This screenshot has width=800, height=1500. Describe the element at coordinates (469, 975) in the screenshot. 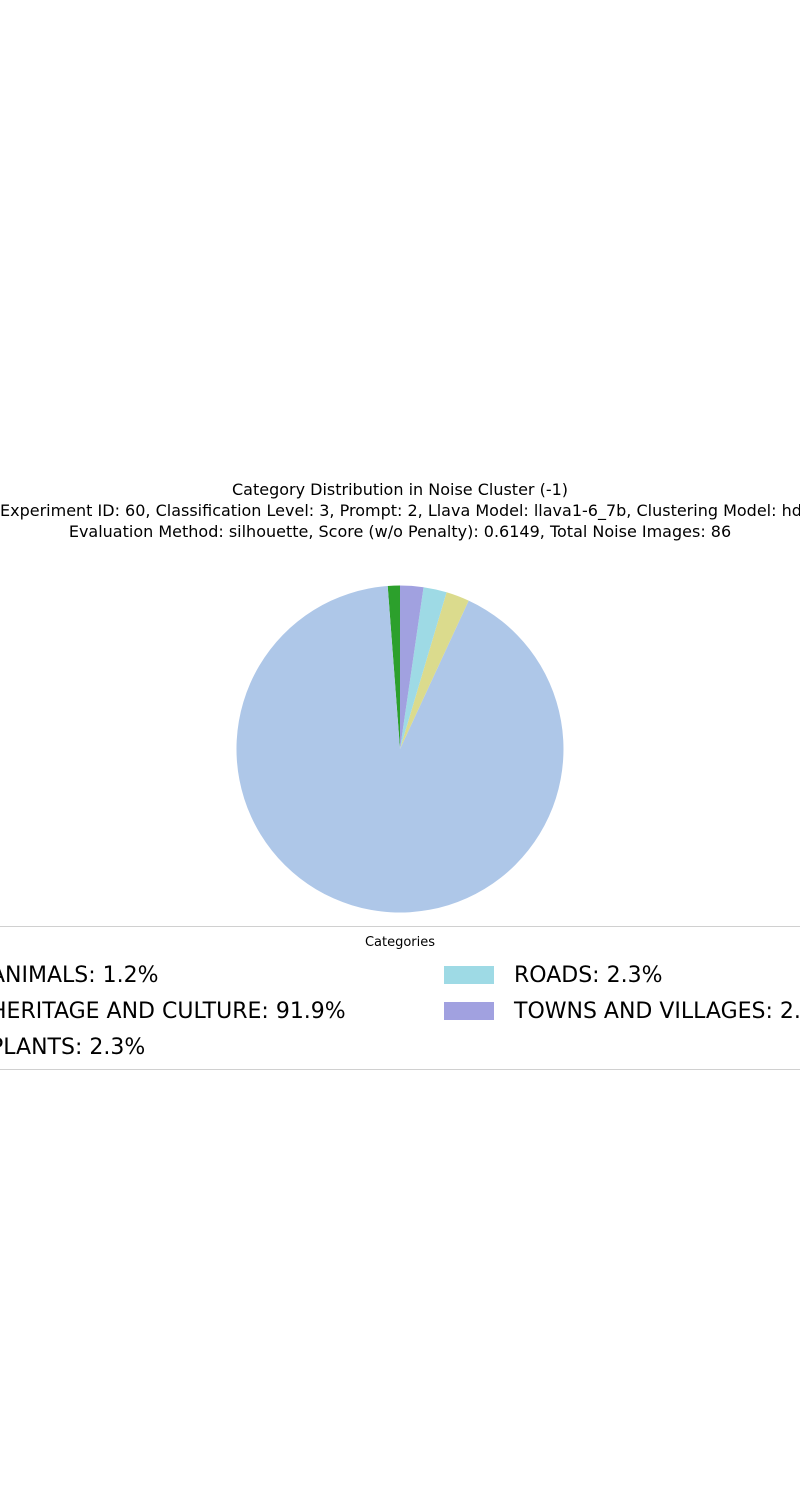

I see `legend-swatch-roads` at that location.